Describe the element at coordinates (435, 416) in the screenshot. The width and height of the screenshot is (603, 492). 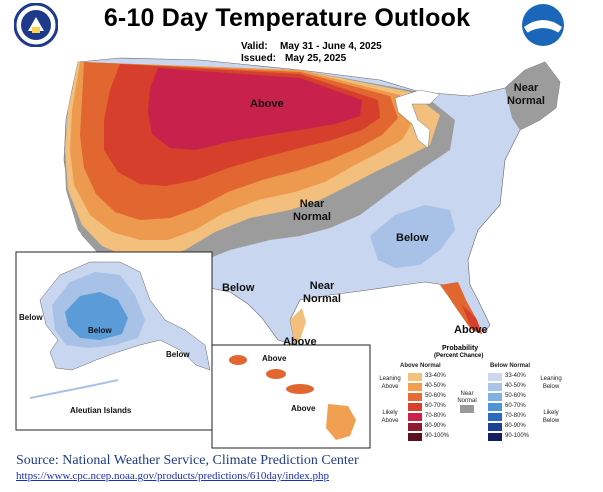
I see `legend-above-range: 70-80%` at that location.